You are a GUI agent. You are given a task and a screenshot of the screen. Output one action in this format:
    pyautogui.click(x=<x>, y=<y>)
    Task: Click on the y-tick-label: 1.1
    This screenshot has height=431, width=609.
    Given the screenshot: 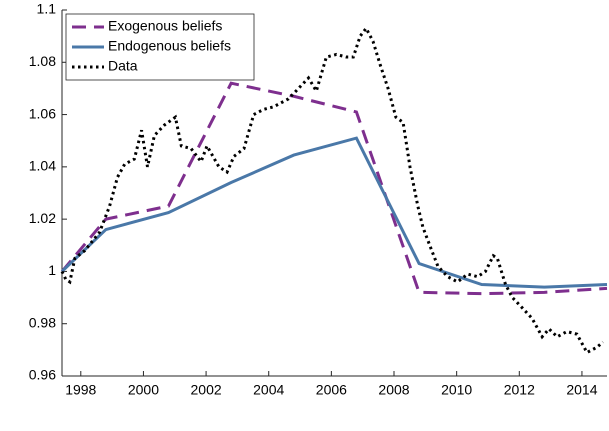 What is the action you would take?
    pyautogui.click(x=47, y=9)
    